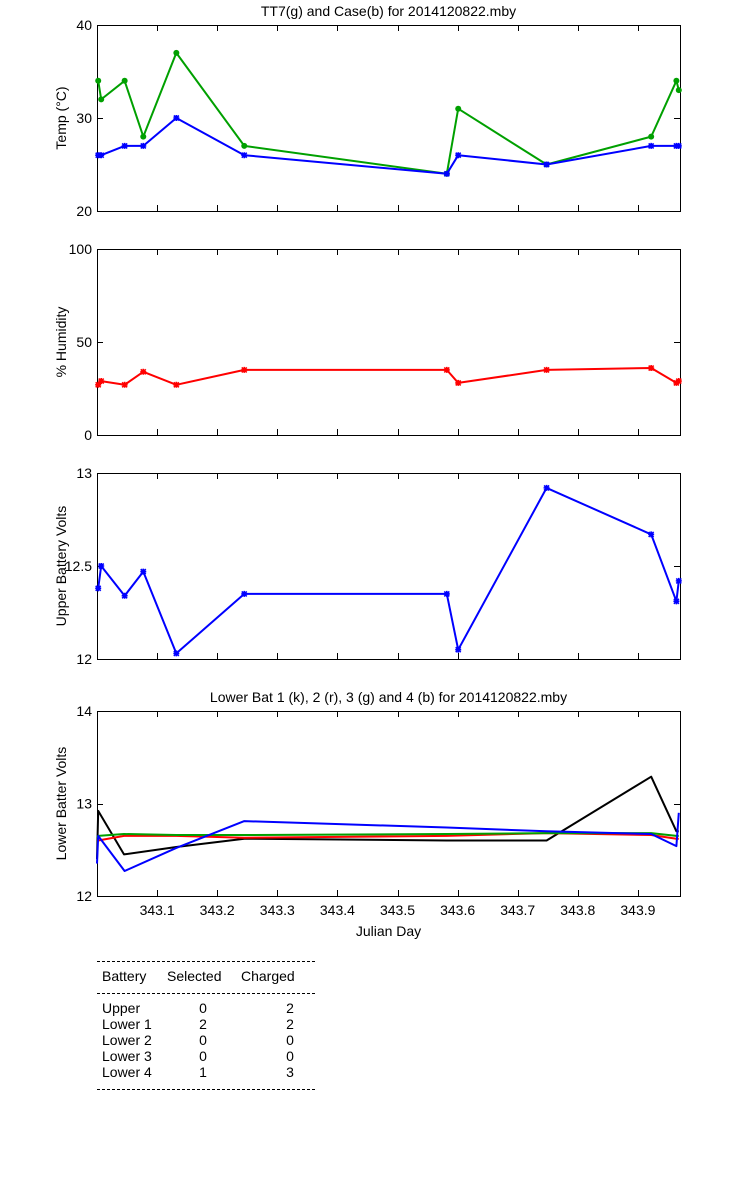  I want to click on table-row-lower2-charged: 0, so click(290, 1040).